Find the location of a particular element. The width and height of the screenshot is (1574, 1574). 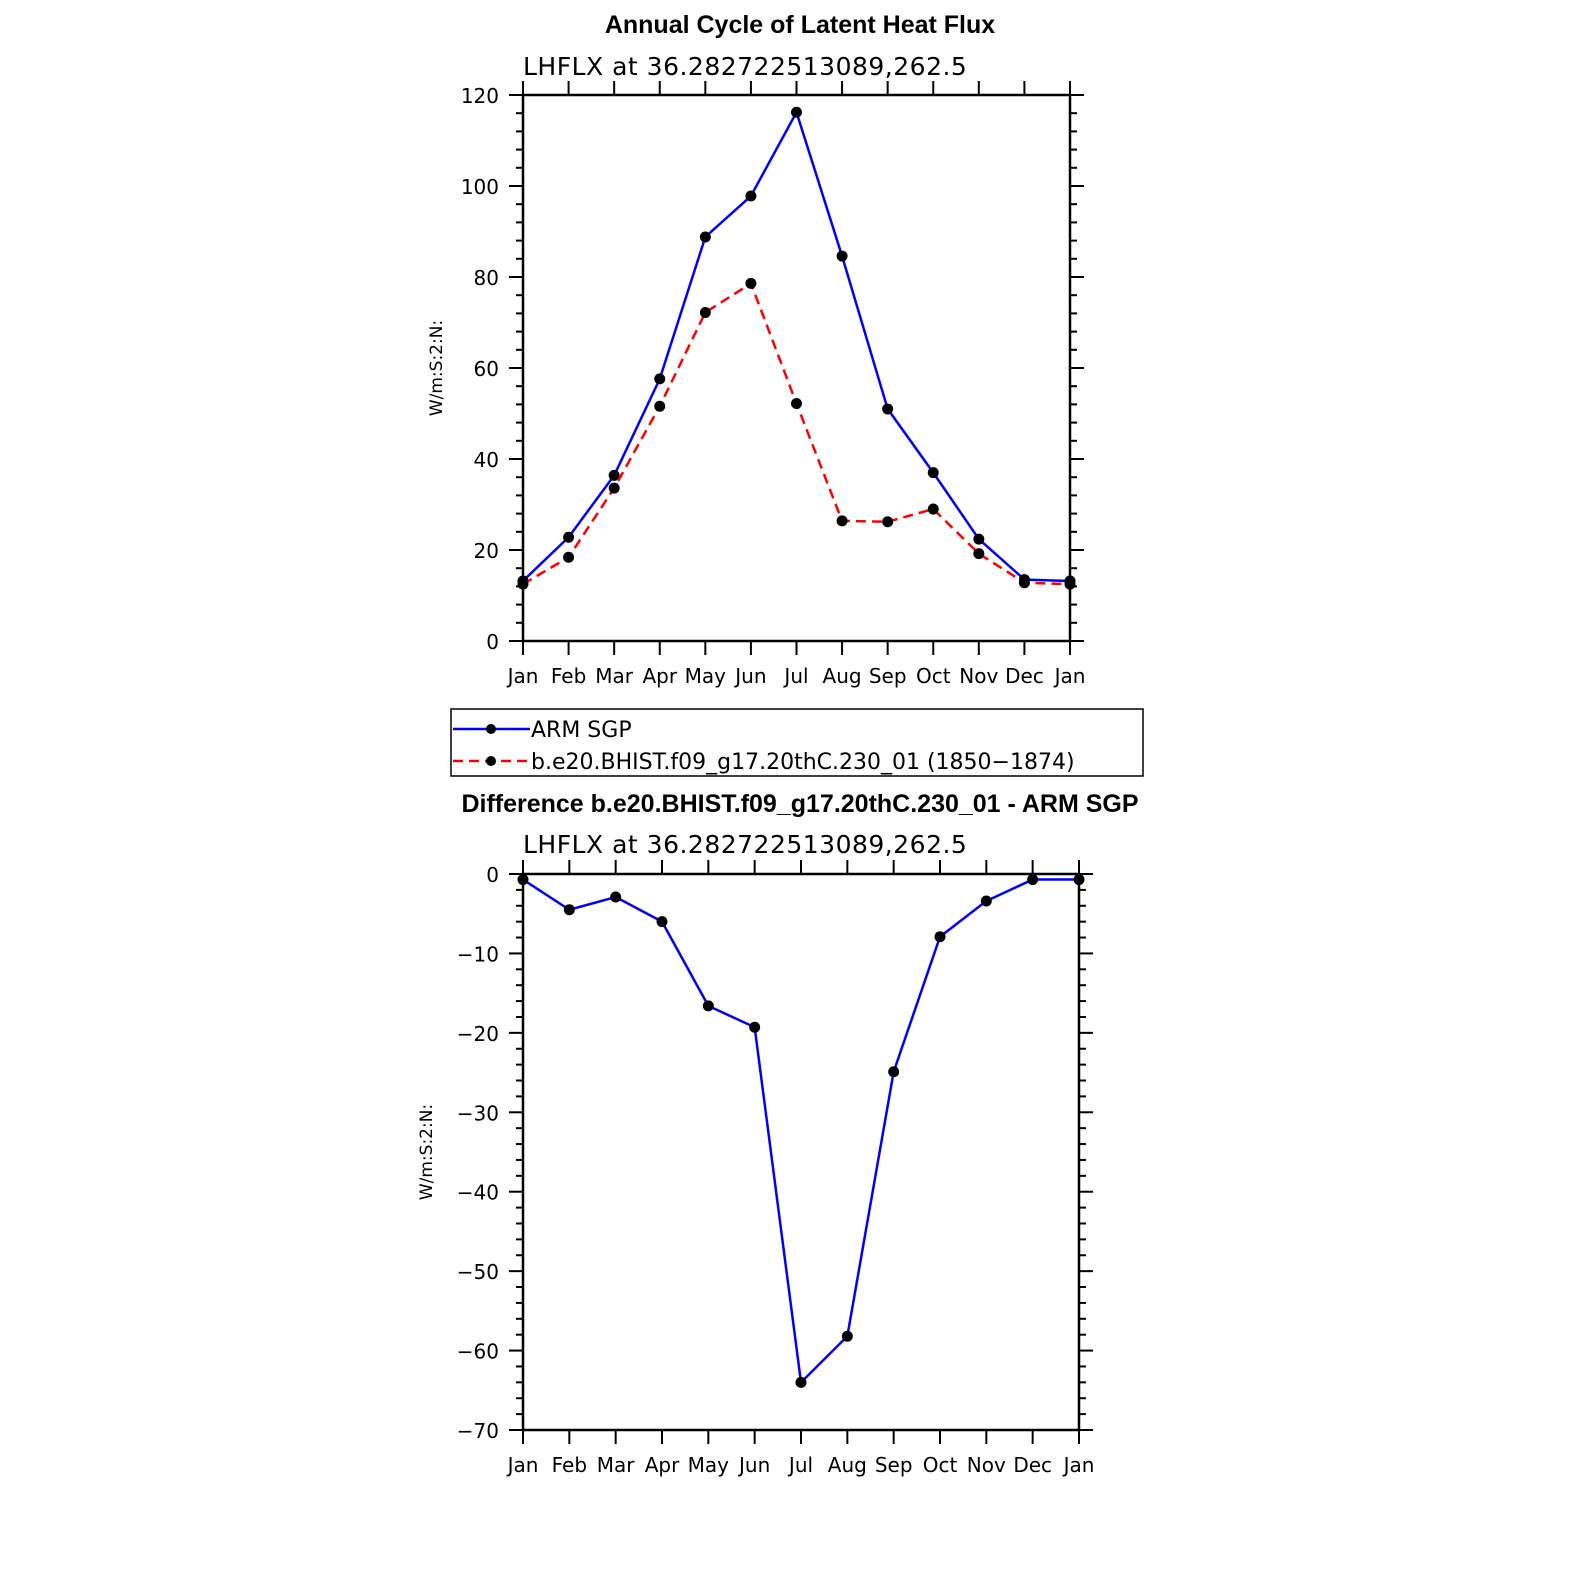

legend-box is located at coordinates (797, 742).